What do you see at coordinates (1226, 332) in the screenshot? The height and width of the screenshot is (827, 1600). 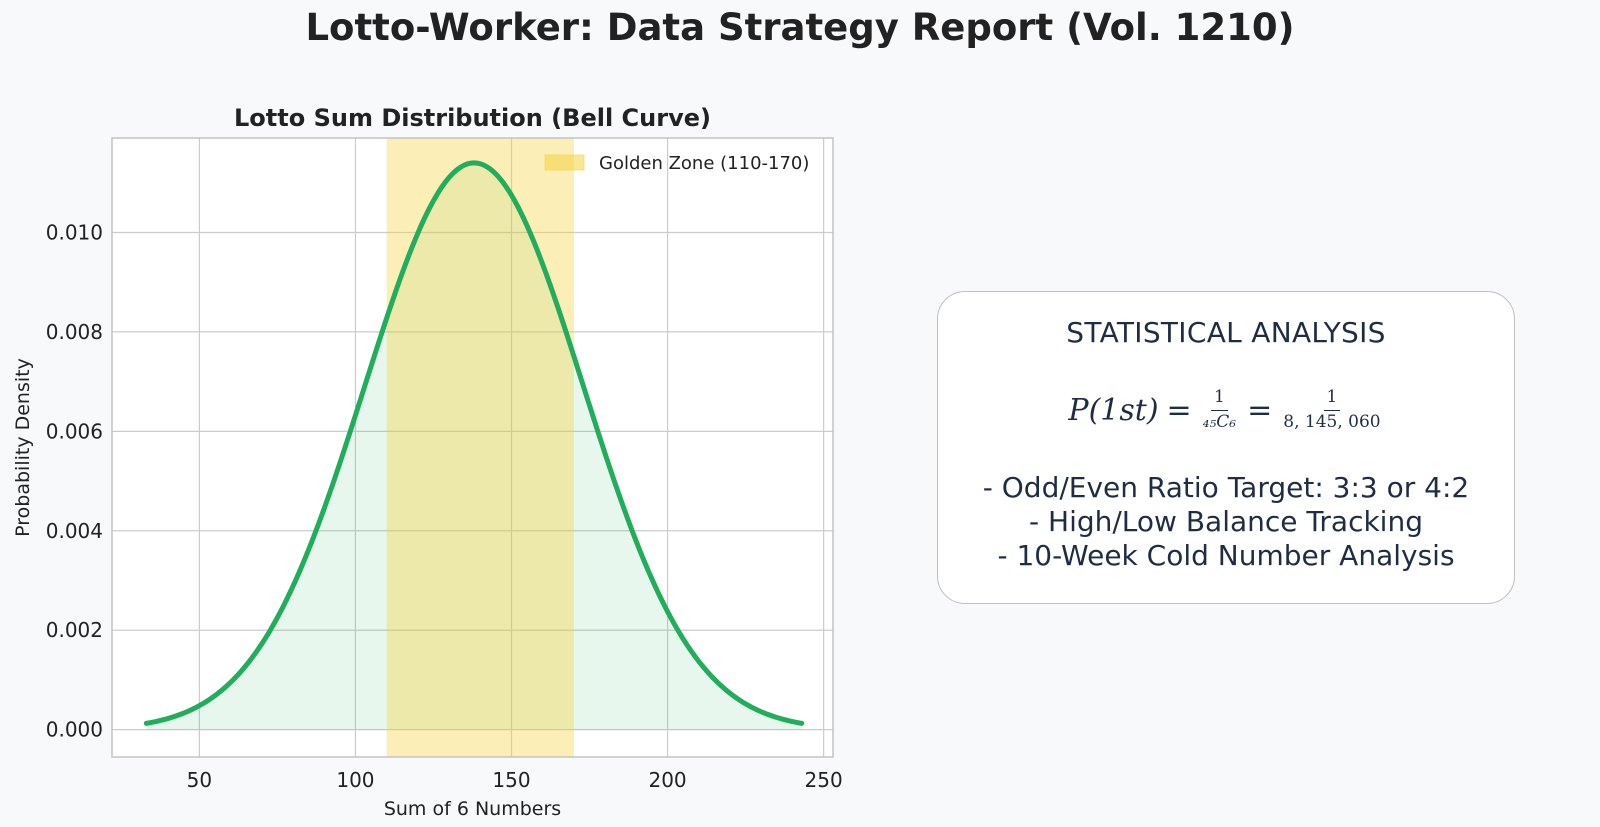 I see `analysis-heading: STATISTICAL ANALYSIS` at bounding box center [1226, 332].